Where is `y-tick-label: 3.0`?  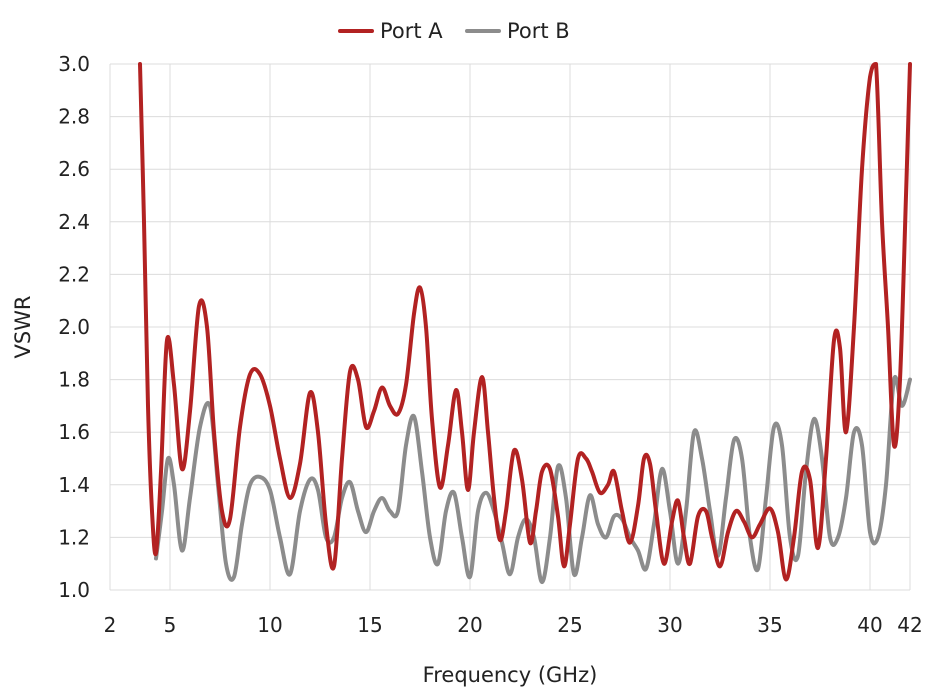
y-tick-label: 3.0 is located at coordinates (74, 64).